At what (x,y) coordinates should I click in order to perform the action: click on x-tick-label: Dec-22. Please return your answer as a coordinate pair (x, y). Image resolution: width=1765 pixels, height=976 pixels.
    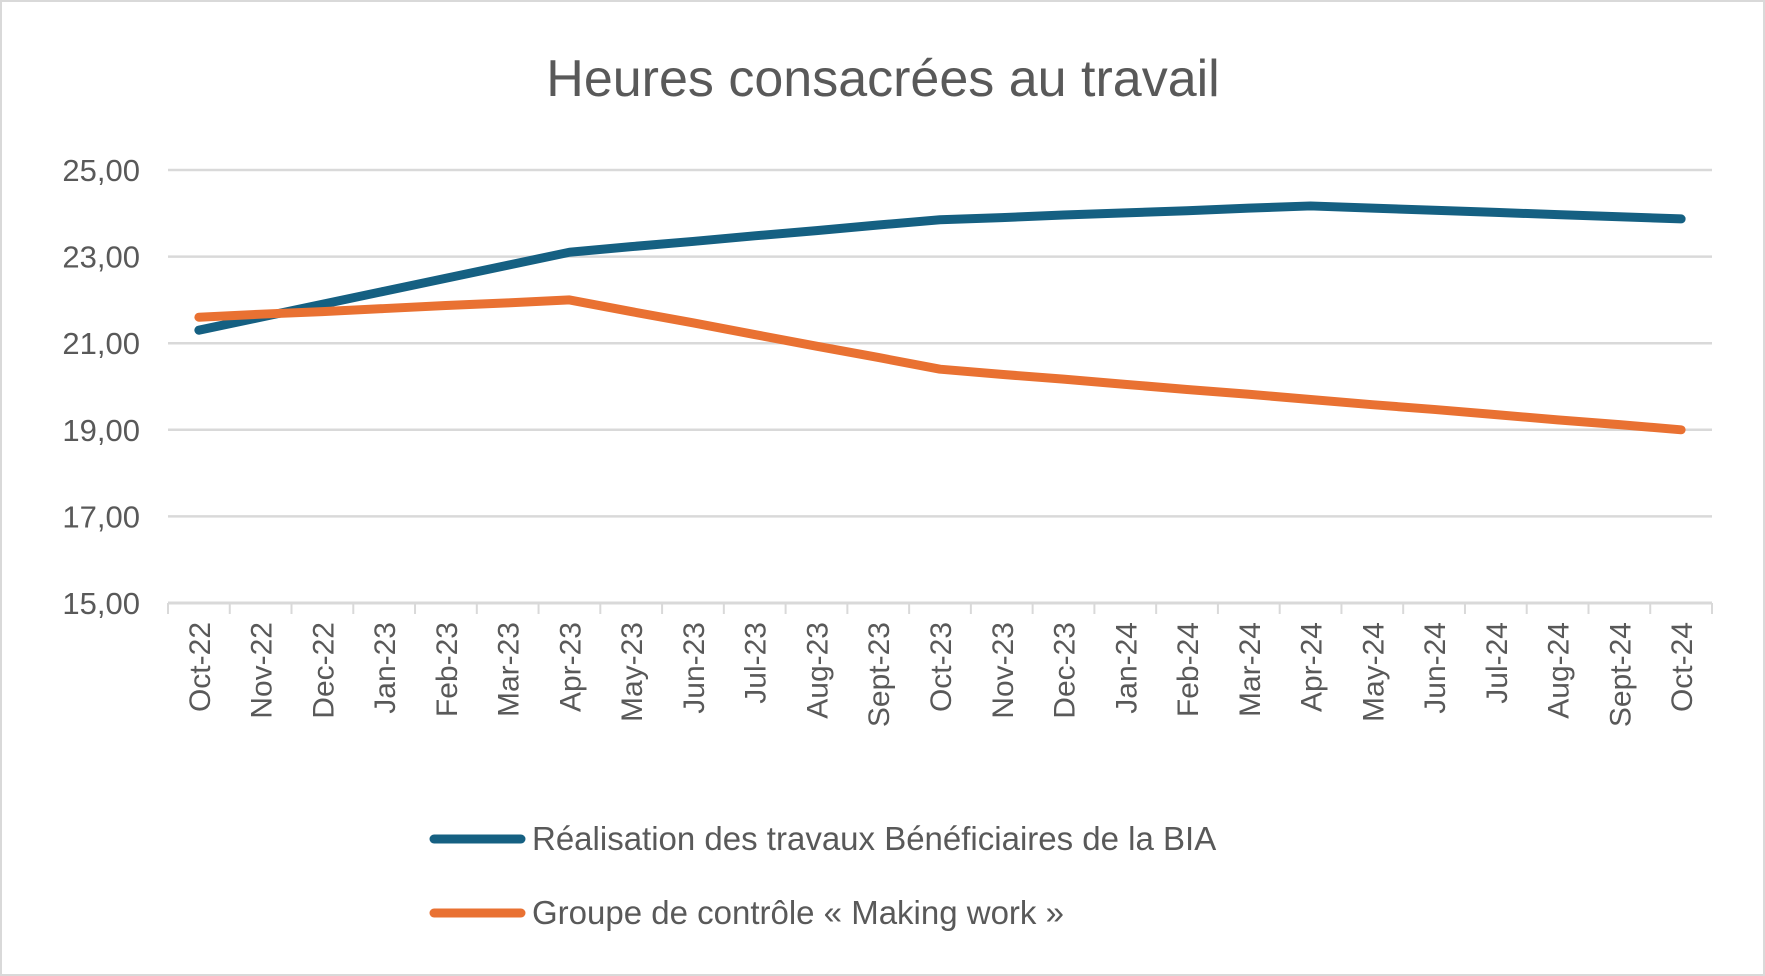
    Looking at the image, I should click on (323, 670).